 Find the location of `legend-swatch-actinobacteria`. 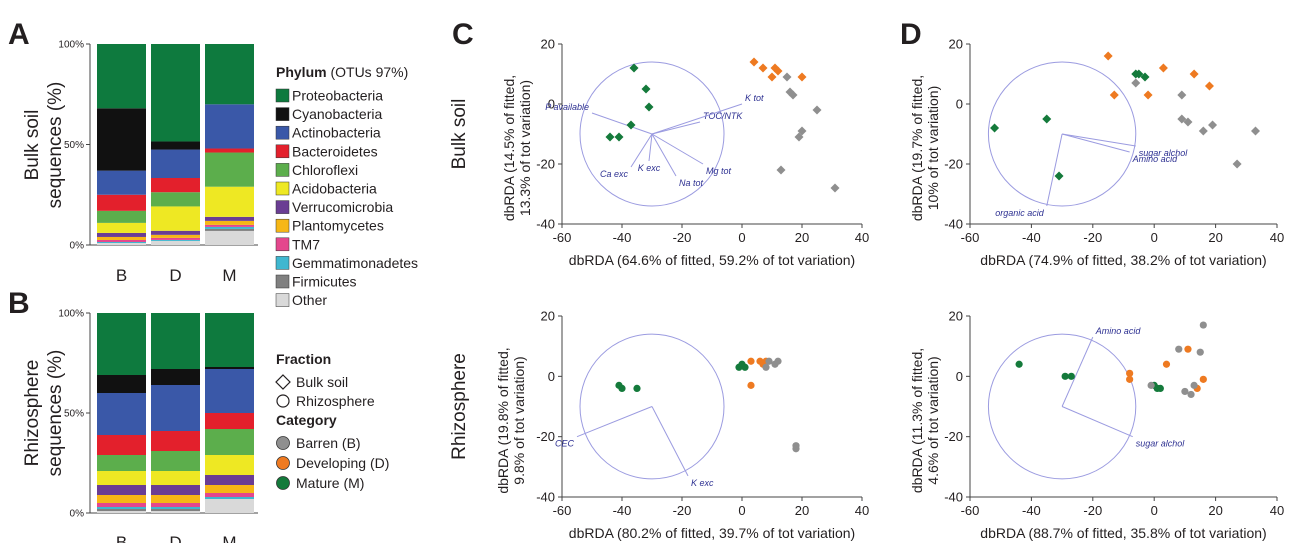

legend-swatch-actinobacteria is located at coordinates (282, 132).